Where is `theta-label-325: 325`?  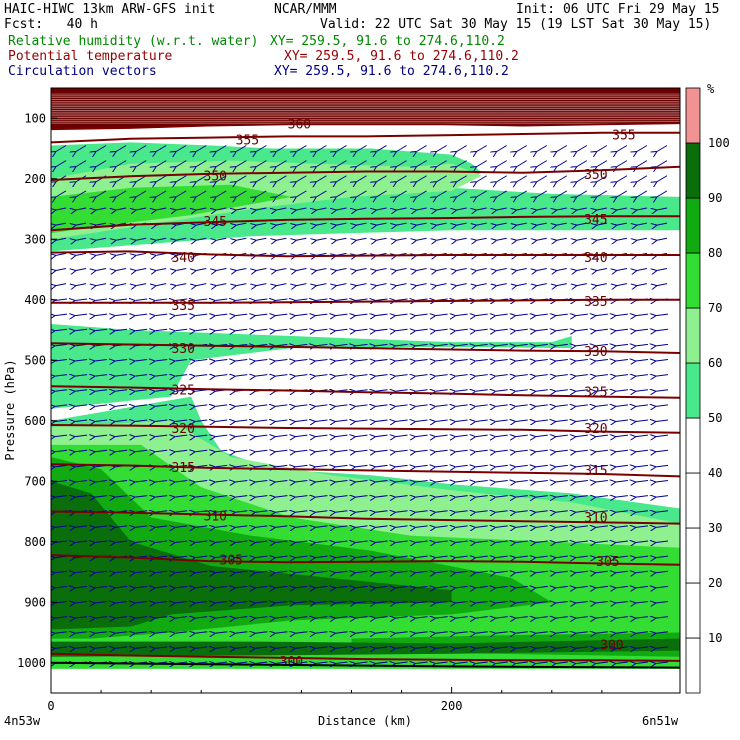
theta-label-325: 325 is located at coordinates (182, 391).